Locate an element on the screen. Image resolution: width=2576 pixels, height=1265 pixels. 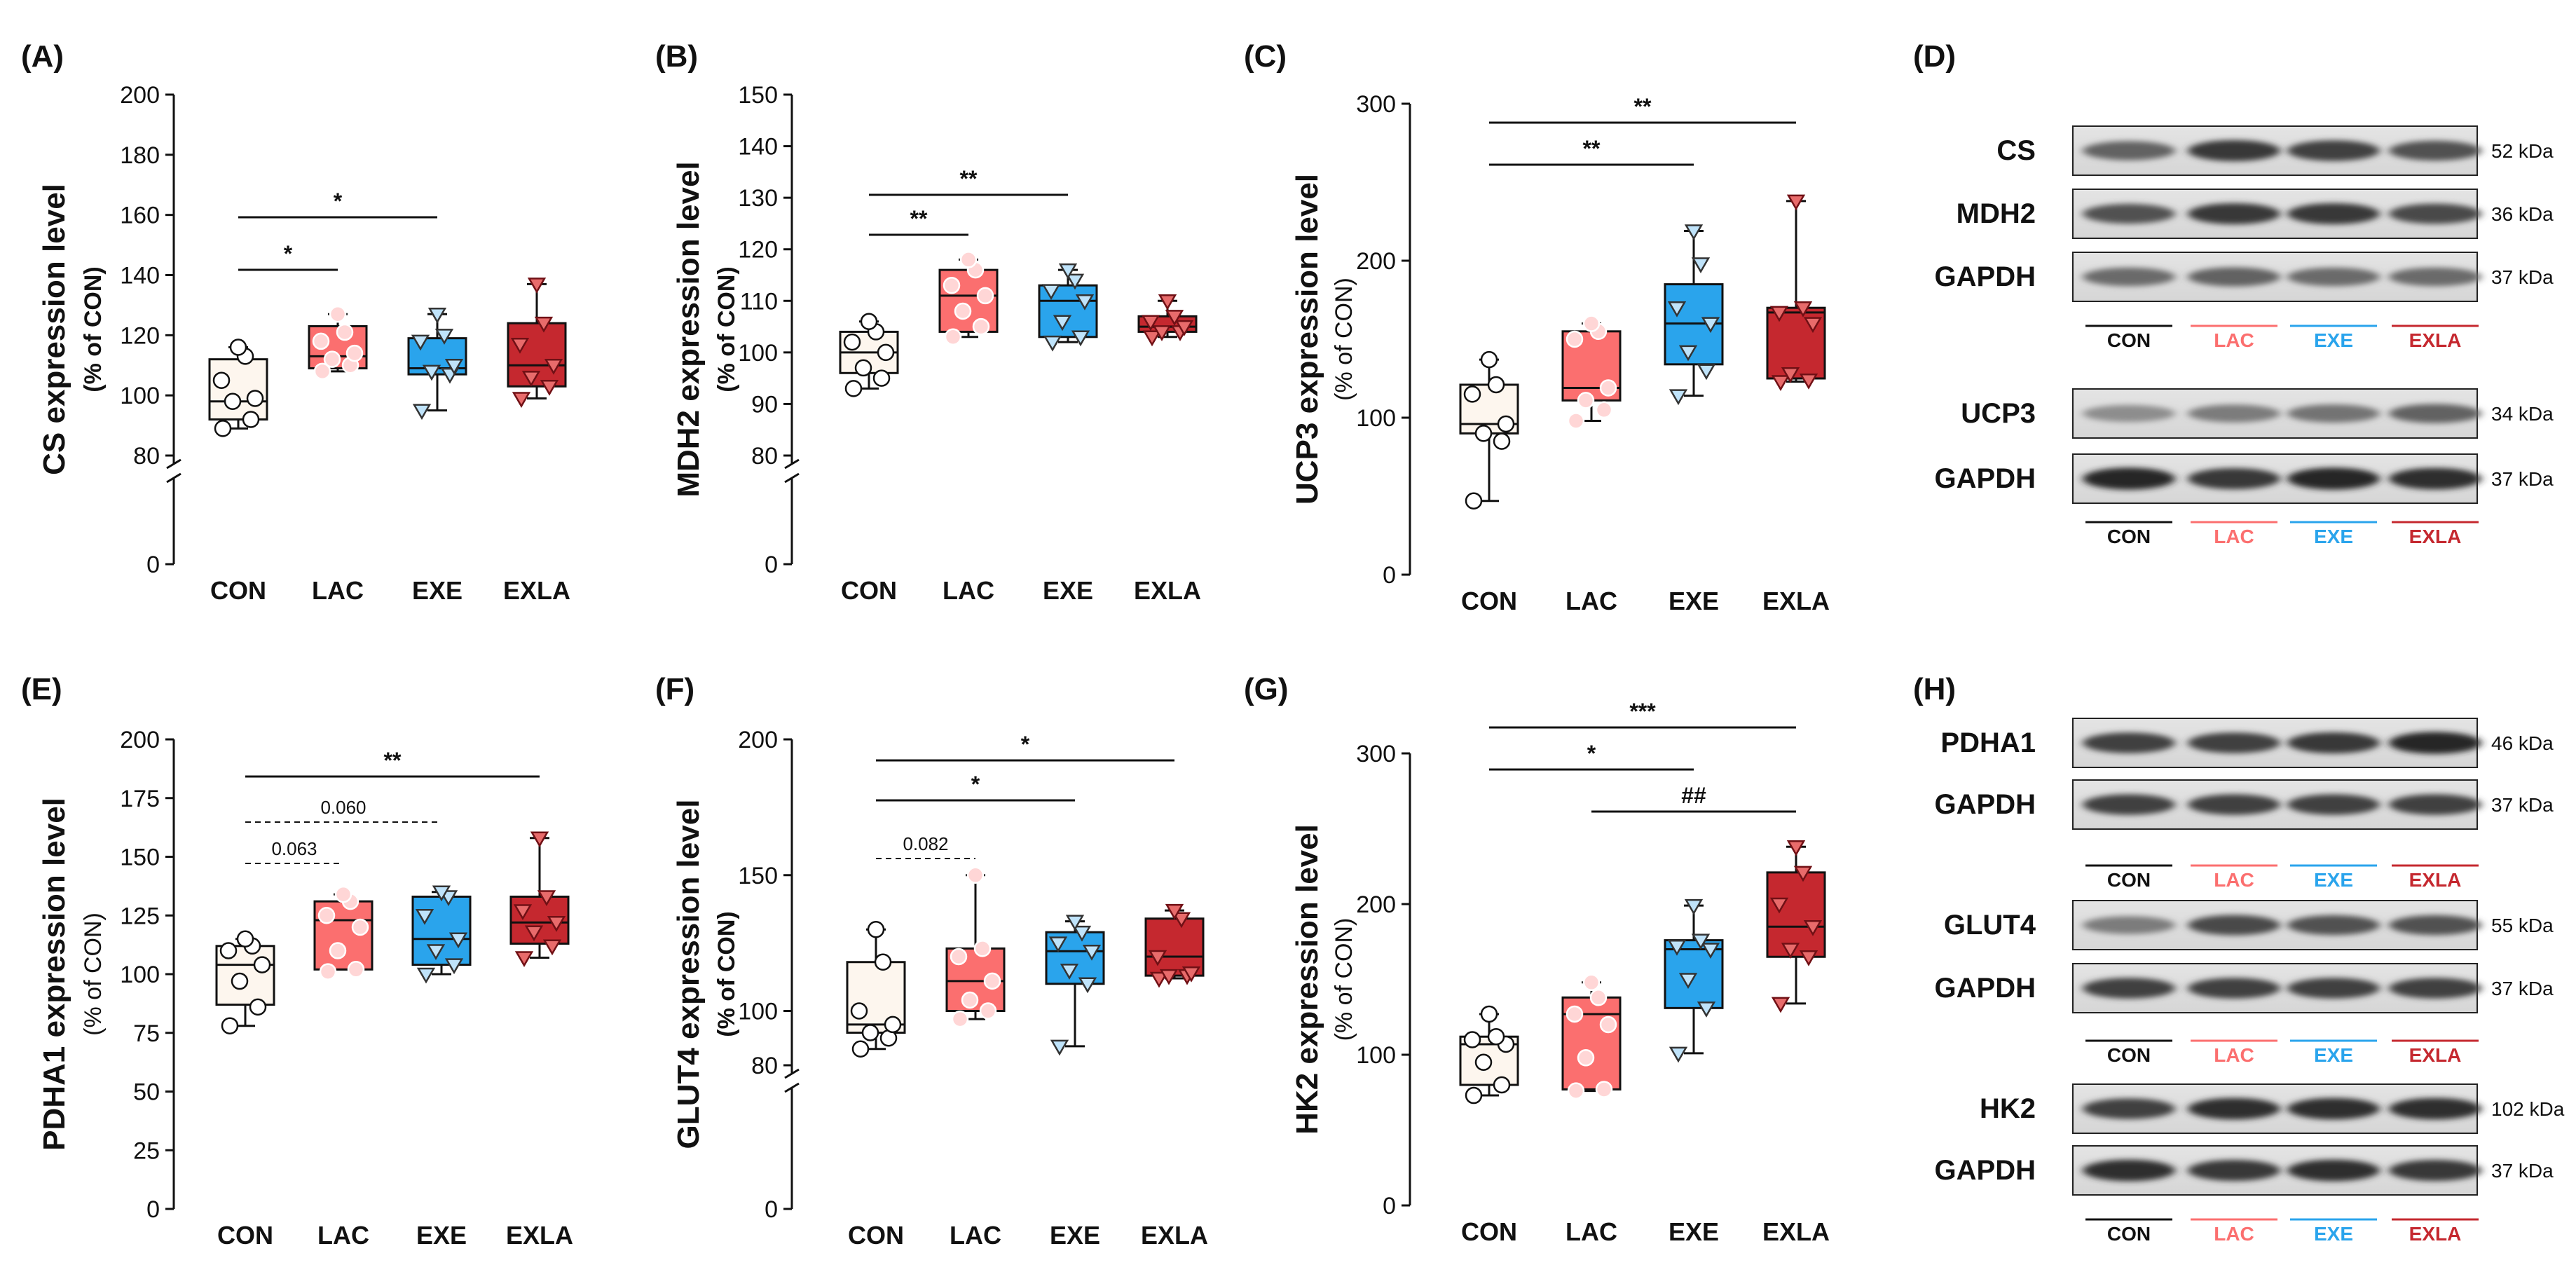
panel-label: (A) is located at coordinates (42, 56).